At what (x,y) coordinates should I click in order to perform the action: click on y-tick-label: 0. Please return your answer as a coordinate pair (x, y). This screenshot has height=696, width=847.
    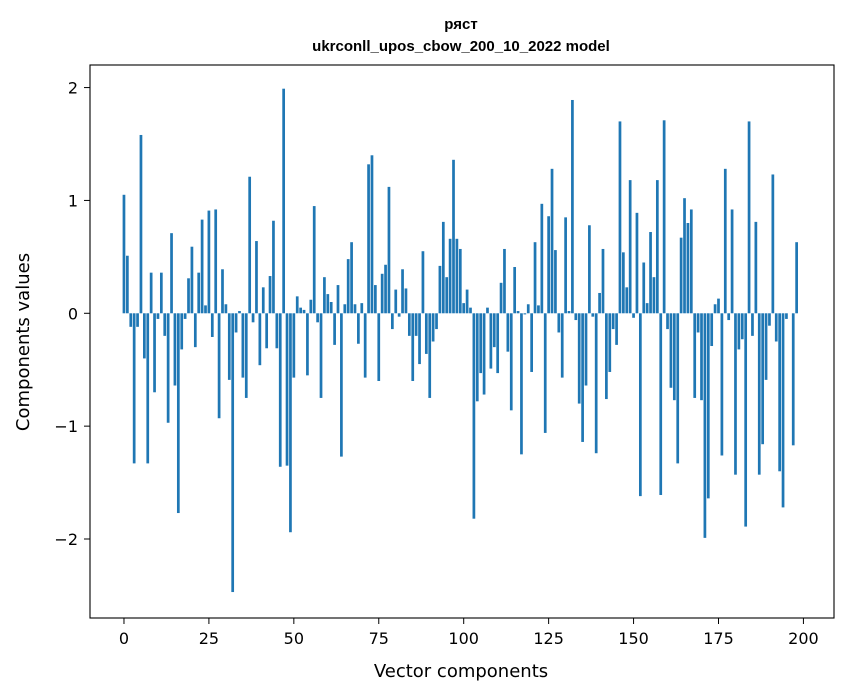
    Looking at the image, I should click on (73, 313).